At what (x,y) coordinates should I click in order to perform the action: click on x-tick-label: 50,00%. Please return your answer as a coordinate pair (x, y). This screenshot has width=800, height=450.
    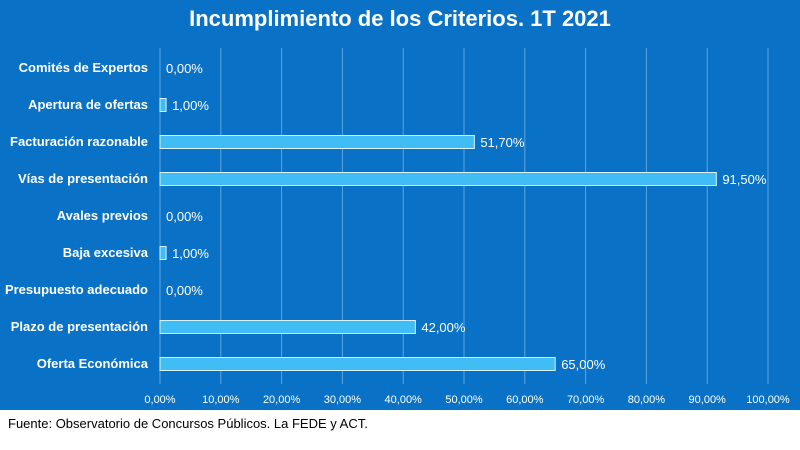
    Looking at the image, I should click on (464, 400).